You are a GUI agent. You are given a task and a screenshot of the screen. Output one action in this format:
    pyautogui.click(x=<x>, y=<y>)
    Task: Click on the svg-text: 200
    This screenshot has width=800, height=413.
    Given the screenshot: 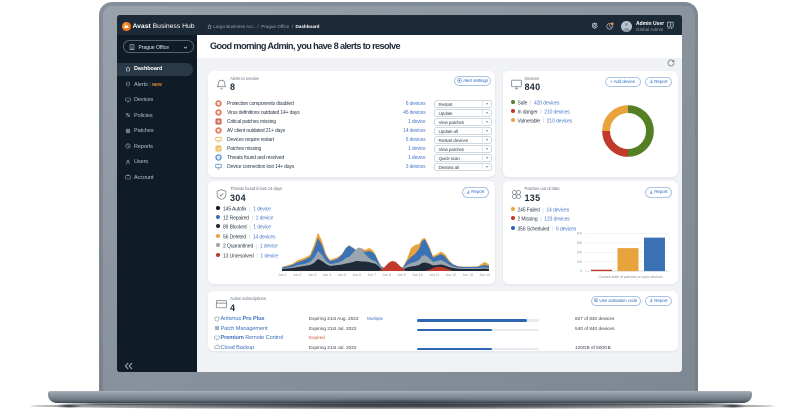 What is the action you would take?
    pyautogui.click(x=579, y=252)
    